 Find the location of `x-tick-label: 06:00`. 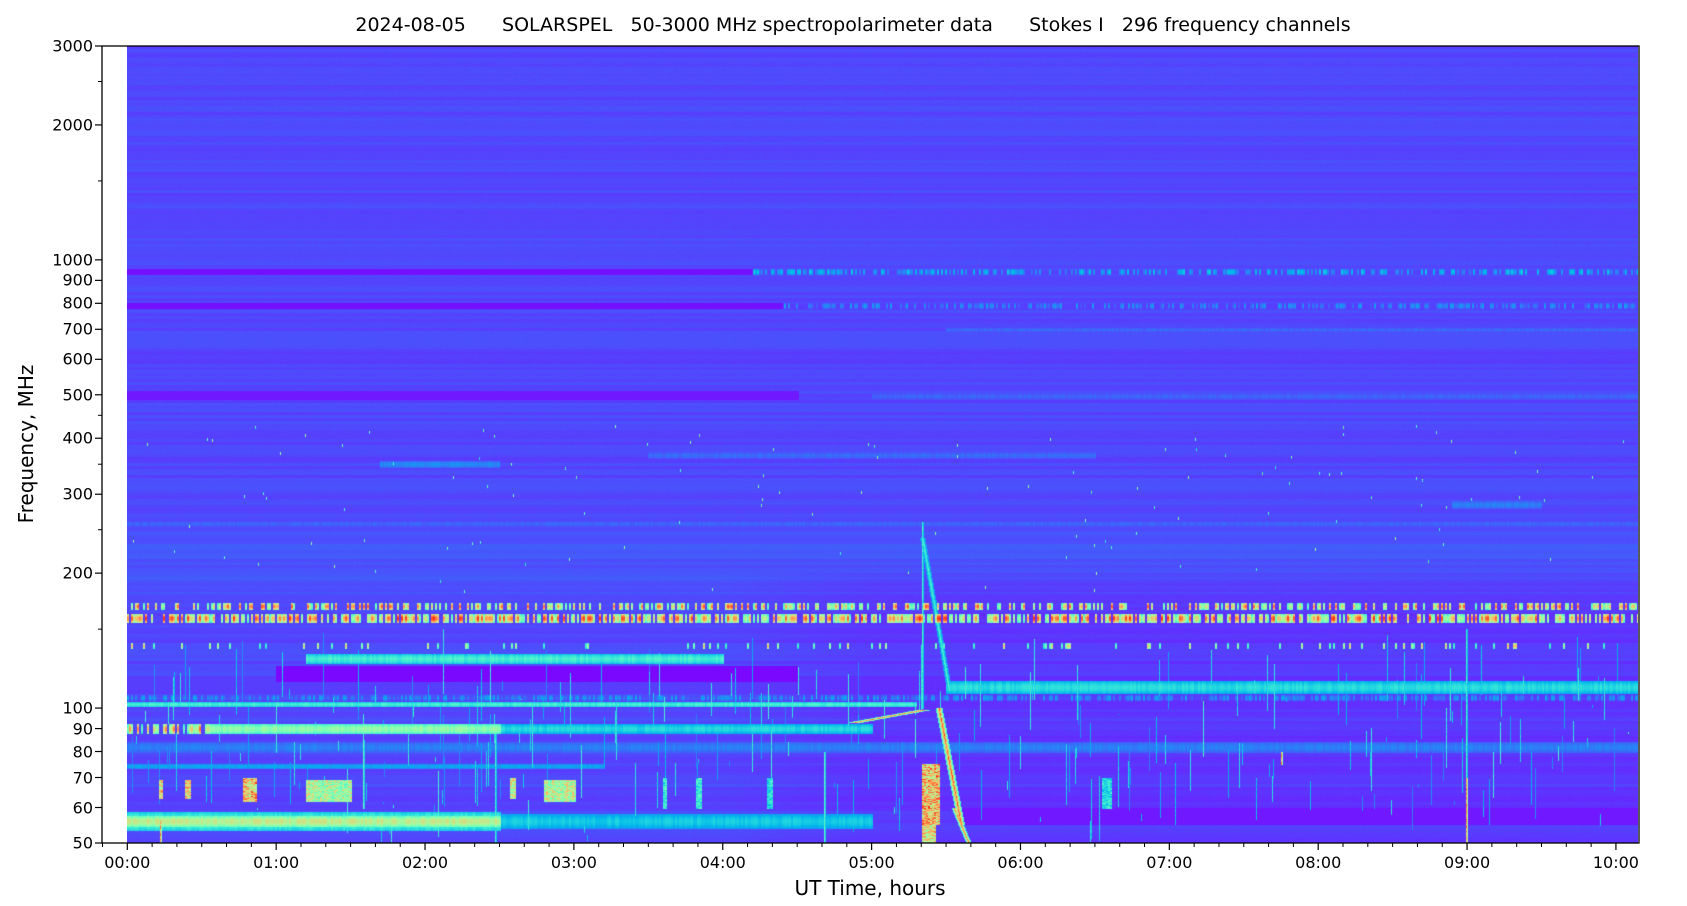

x-tick-label: 06:00 is located at coordinates (1020, 862).